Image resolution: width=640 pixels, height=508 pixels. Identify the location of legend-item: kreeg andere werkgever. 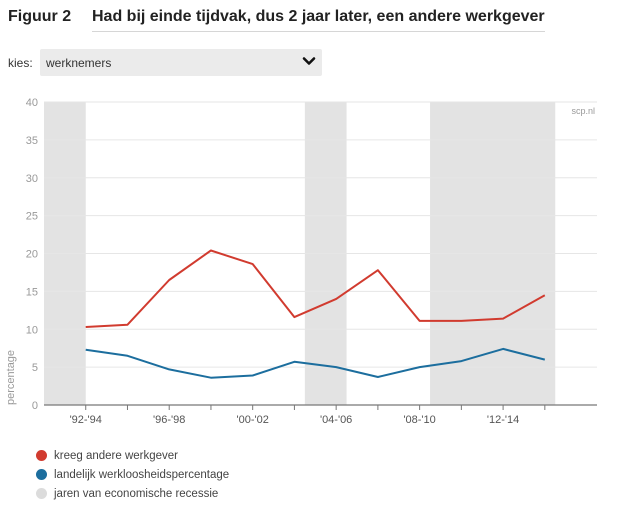
(132, 455).